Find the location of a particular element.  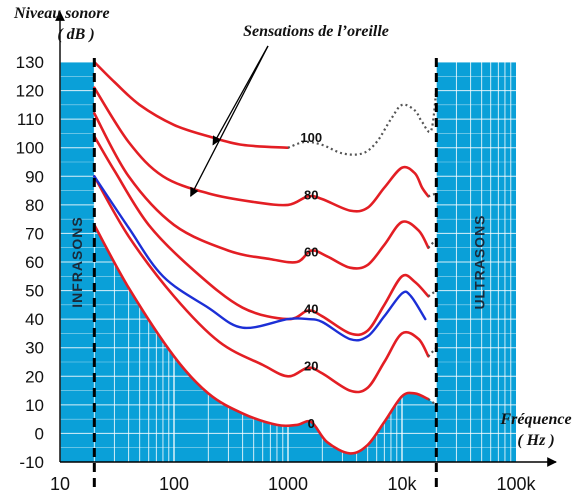

y-tick-label: 70 is located at coordinates (34, 233).